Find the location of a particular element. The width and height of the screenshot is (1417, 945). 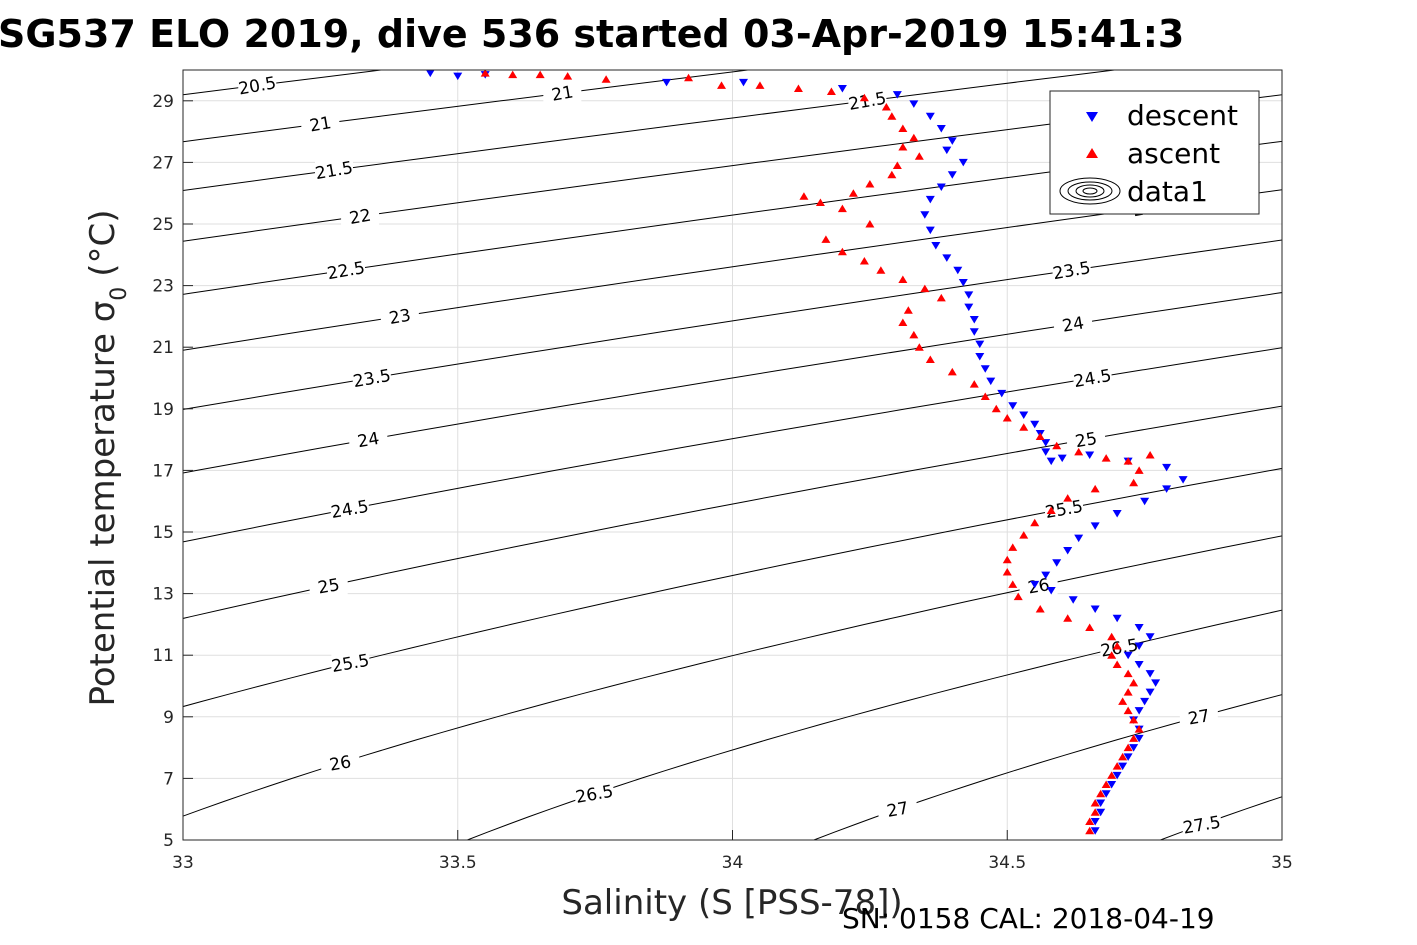

serial-calibration-note: SN: 0158 CAL: 2018-04-19 is located at coordinates (1028, 918).